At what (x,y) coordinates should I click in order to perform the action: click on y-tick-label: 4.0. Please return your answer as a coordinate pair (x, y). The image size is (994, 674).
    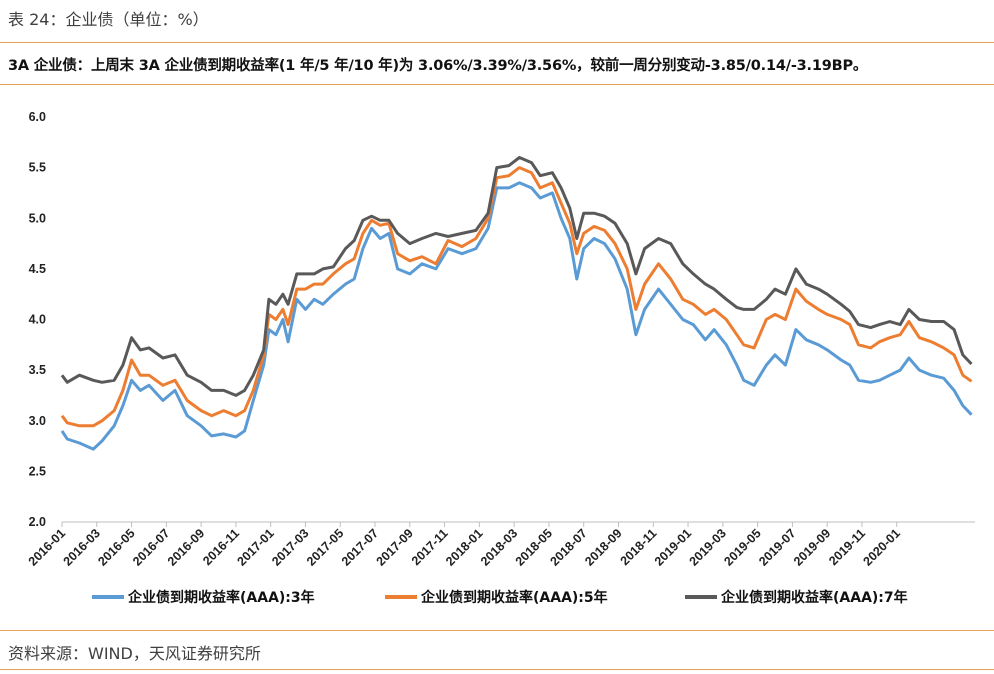
    Looking at the image, I should click on (37, 320).